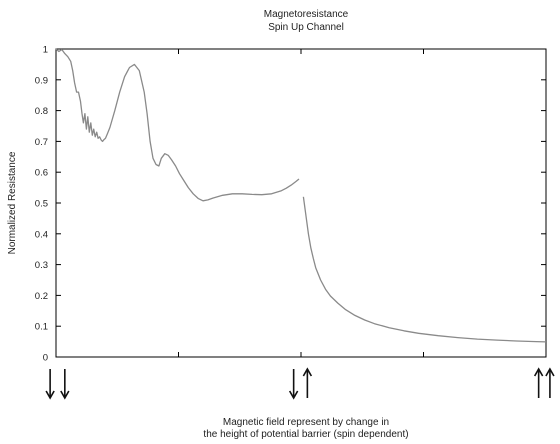 The height and width of the screenshot is (444, 560). Describe the element at coordinates (45, 50) in the screenshot. I see `y-tick-label: 1` at that location.